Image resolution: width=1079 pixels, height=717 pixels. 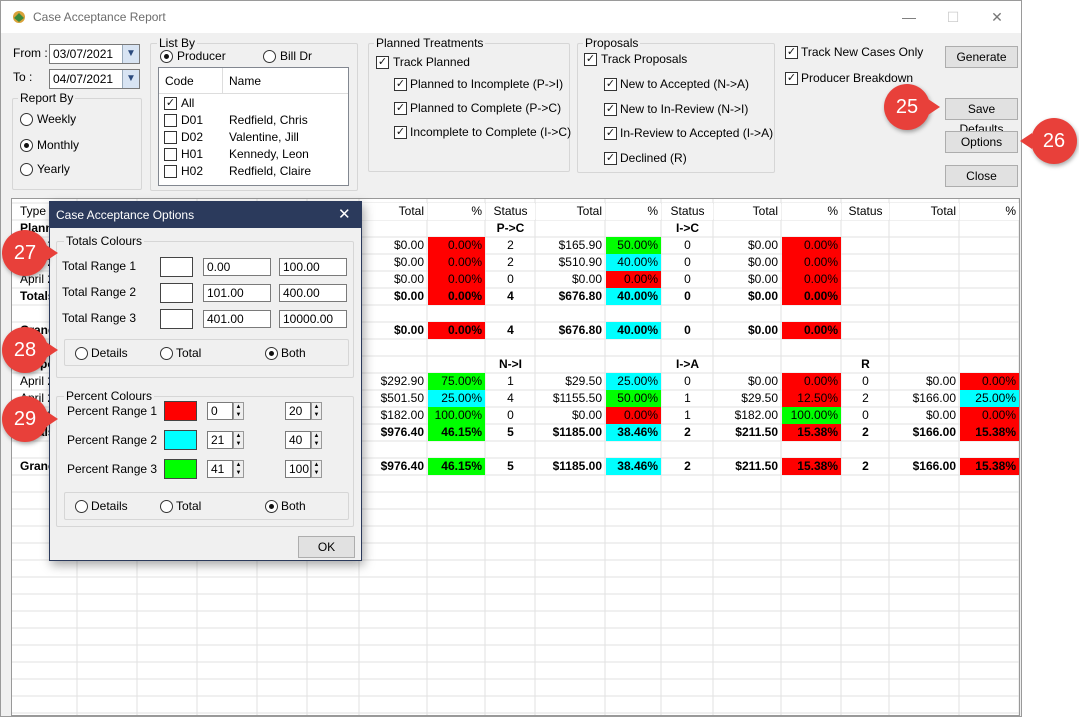 What do you see at coordinates (583, 381) in the screenshot?
I see `grid-total-cell: $29.50` at bounding box center [583, 381].